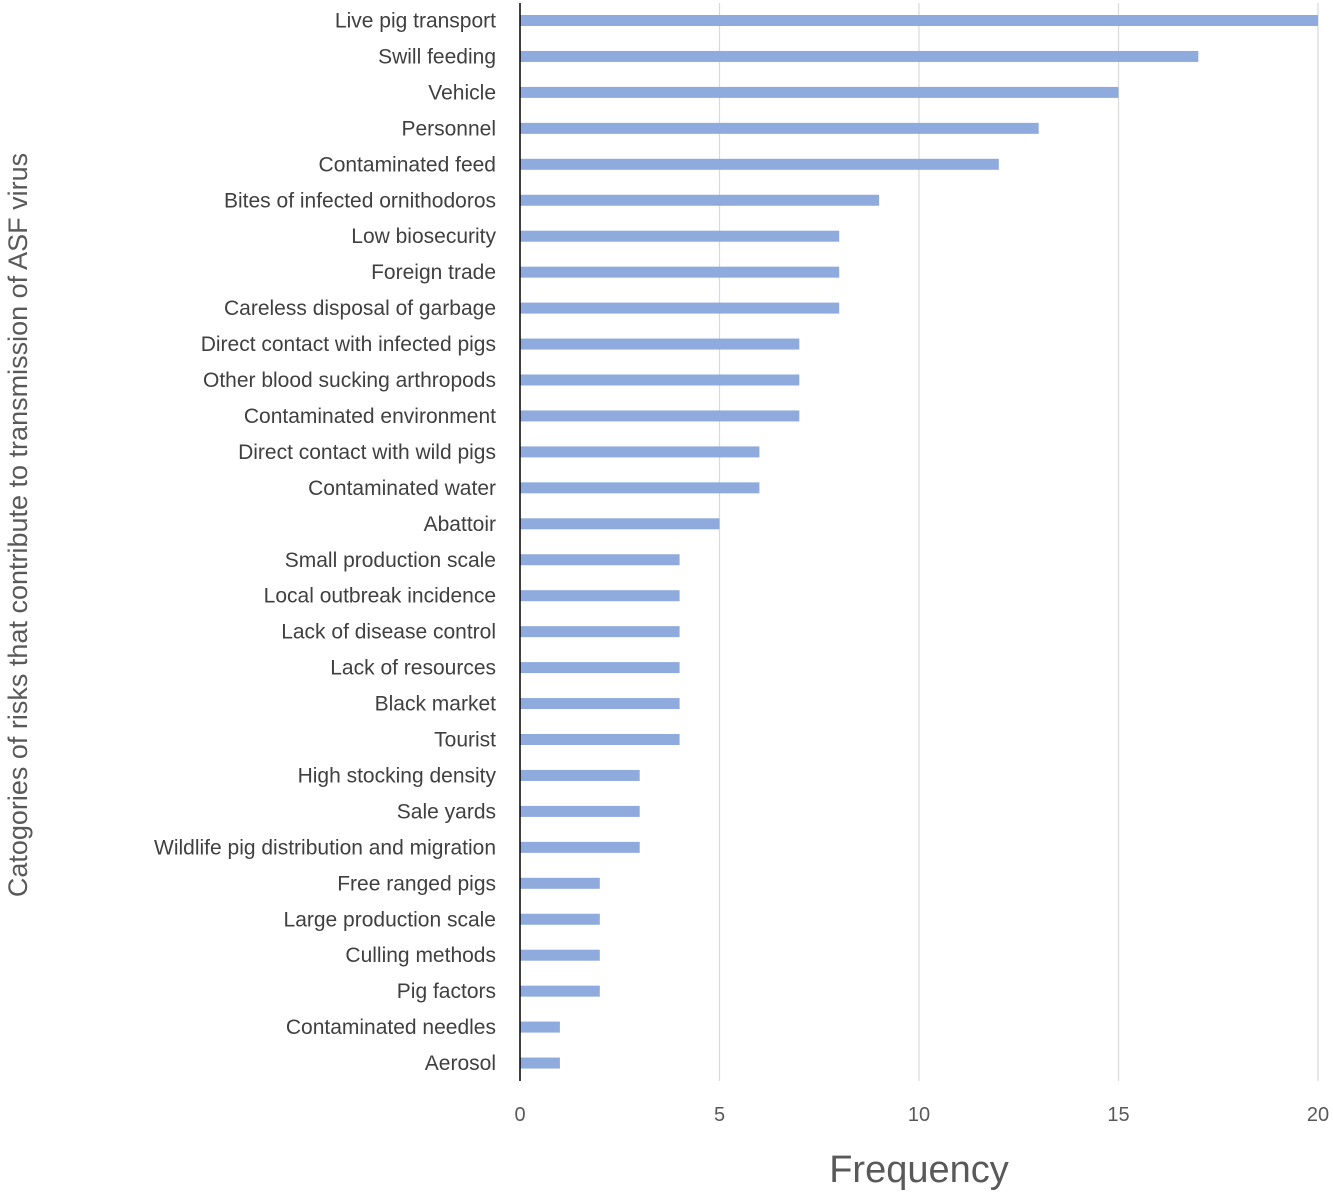  What do you see at coordinates (460, 1063) in the screenshot?
I see `category-label: Aerosol` at bounding box center [460, 1063].